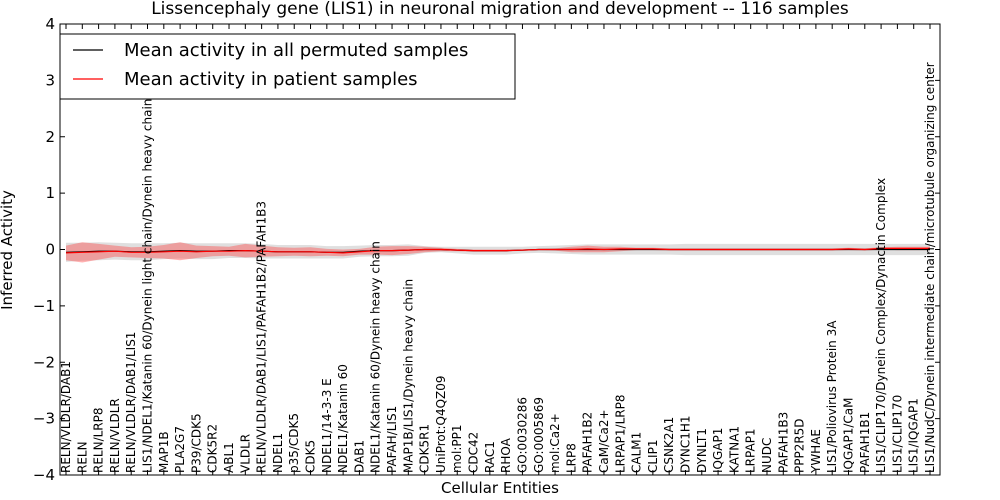 This screenshot has height=500, width=1000. Describe the element at coordinates (50, 193) in the screenshot. I see `y-tick-label: 1` at that location.